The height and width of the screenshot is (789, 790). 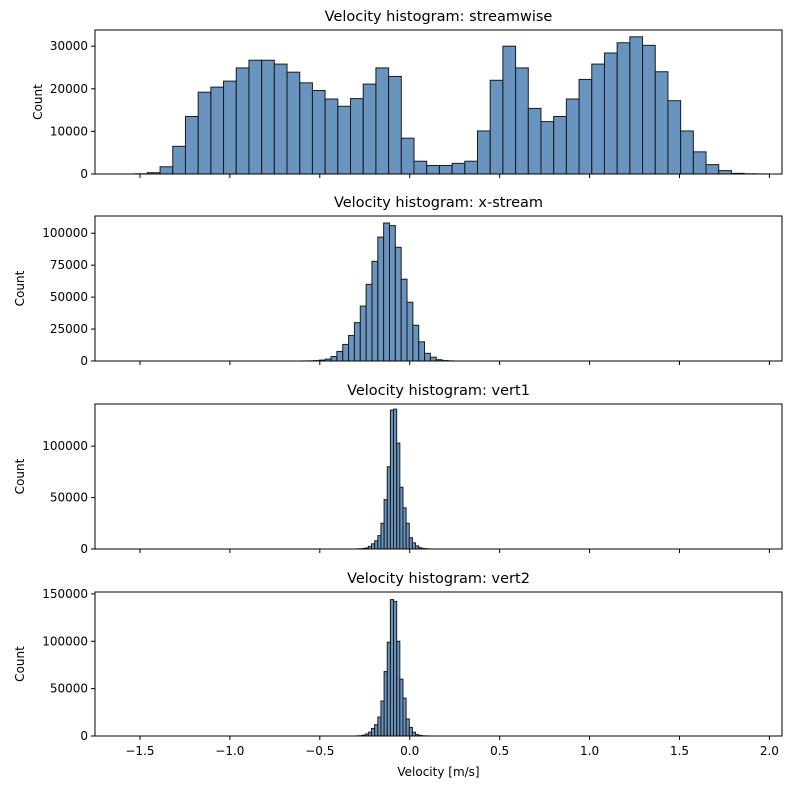 What do you see at coordinates (69, 46) in the screenshot?
I see `y-tick-label: 30000` at bounding box center [69, 46].